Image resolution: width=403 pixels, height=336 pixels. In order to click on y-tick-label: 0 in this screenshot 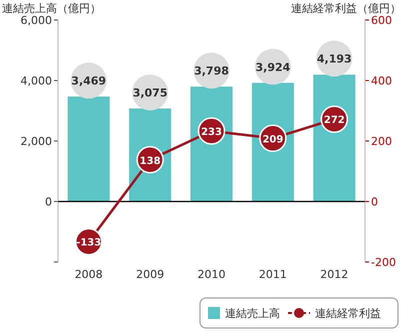, I will do `click(48, 202)`.